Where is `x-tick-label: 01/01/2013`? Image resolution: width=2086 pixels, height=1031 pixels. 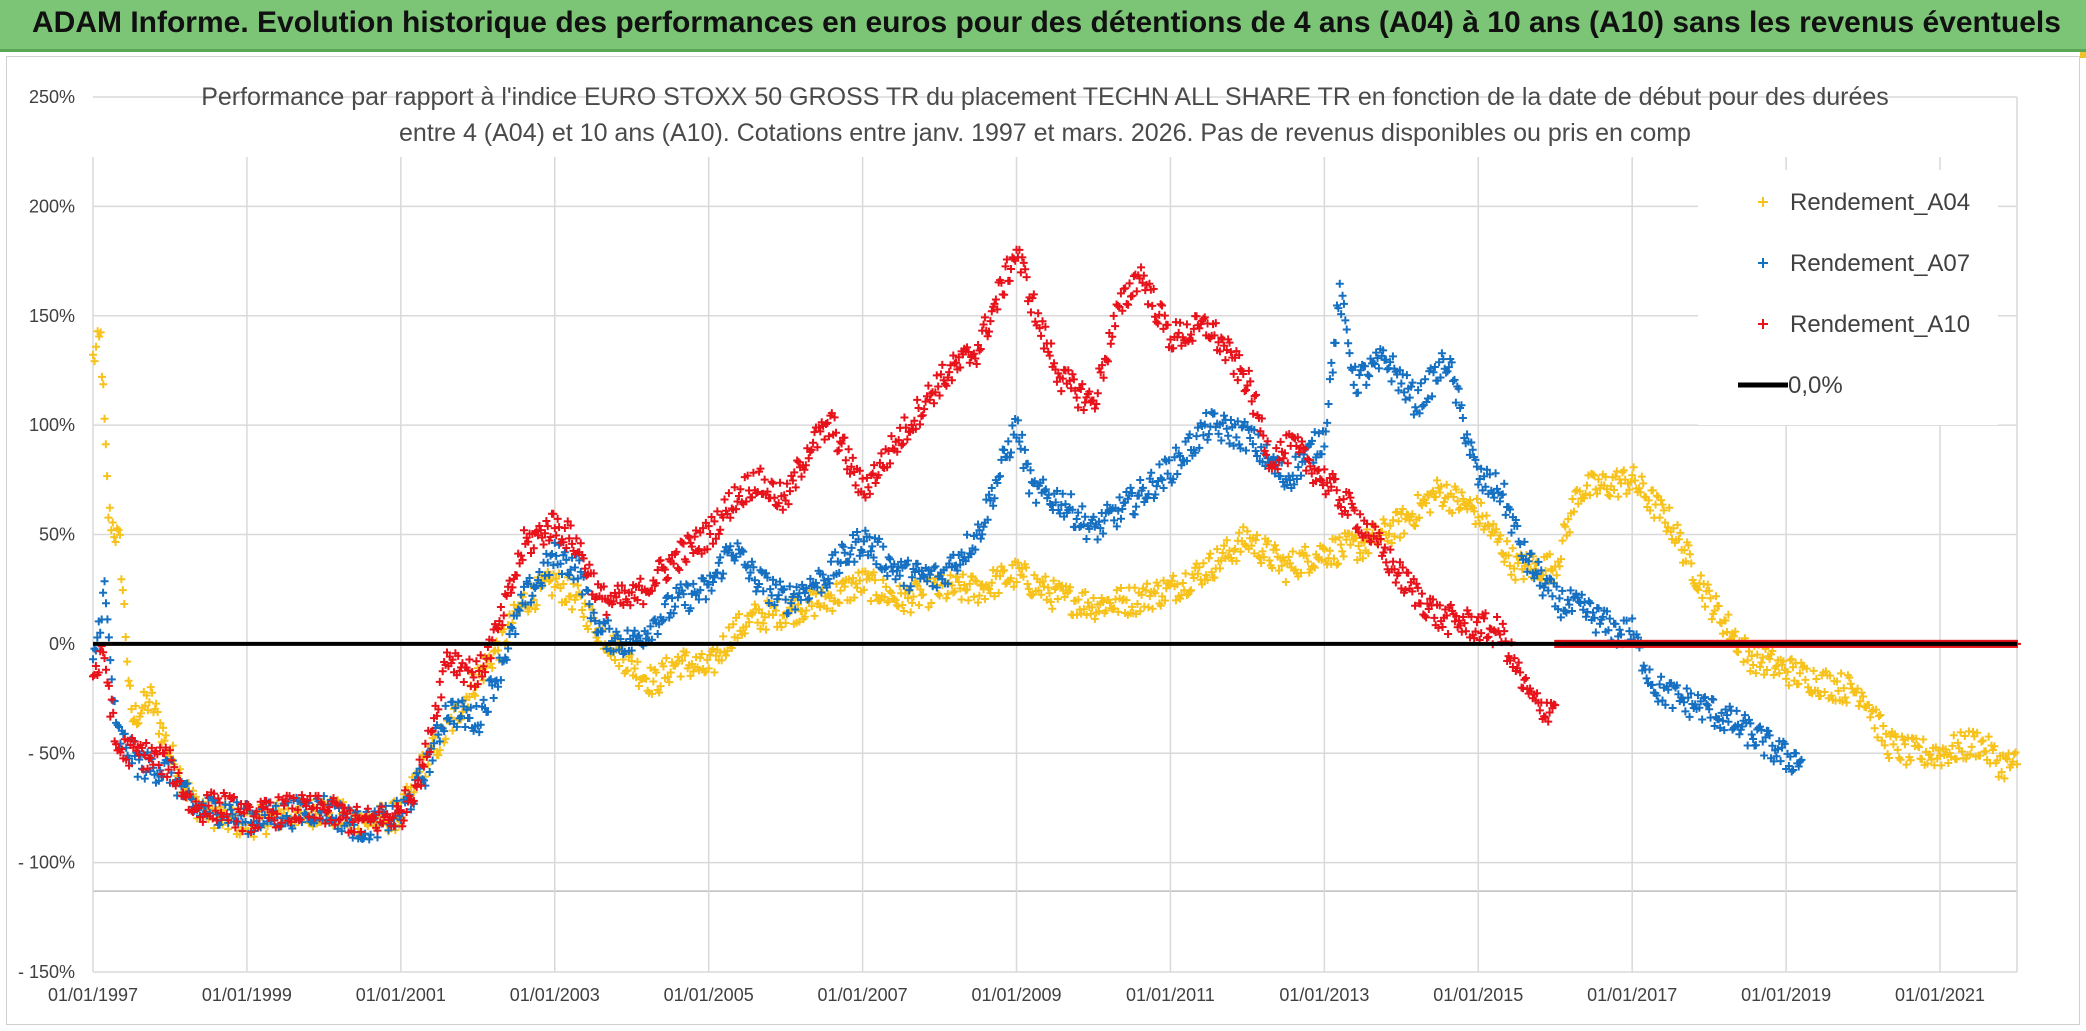 x-tick-label: 01/01/2013 is located at coordinates (1324, 995).